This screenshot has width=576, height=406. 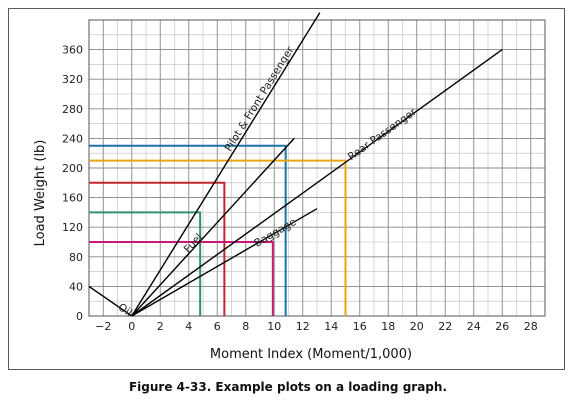 I want to click on x-tick-label: 6, so click(x=217, y=326).